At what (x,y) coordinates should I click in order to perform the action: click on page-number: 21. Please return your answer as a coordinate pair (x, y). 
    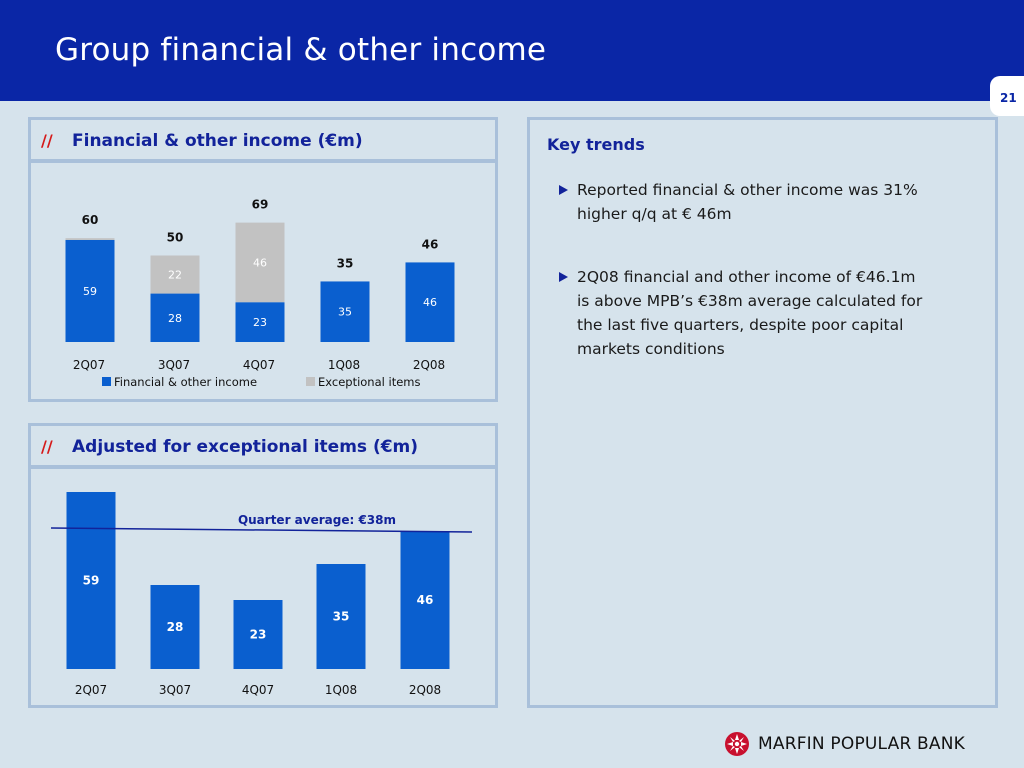
    Looking at the image, I should click on (1008, 98).